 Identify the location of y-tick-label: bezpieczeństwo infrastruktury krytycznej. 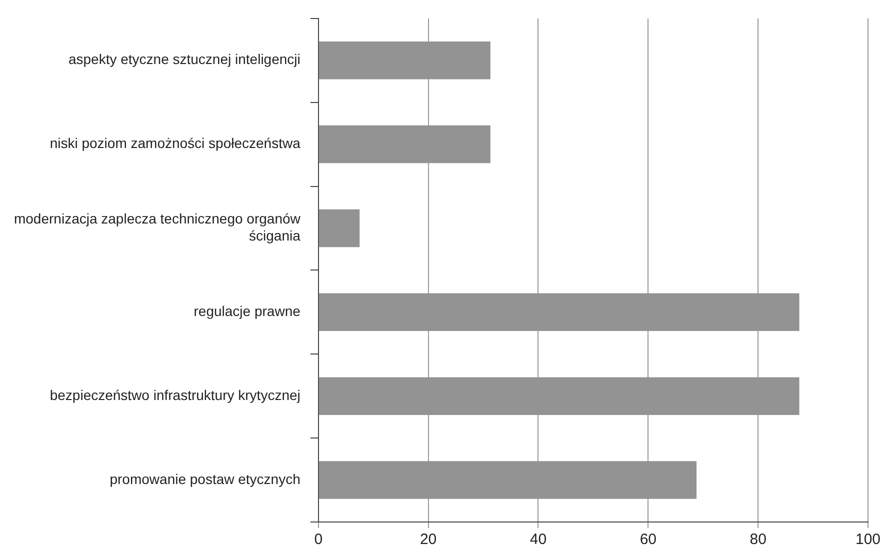
(175, 394).